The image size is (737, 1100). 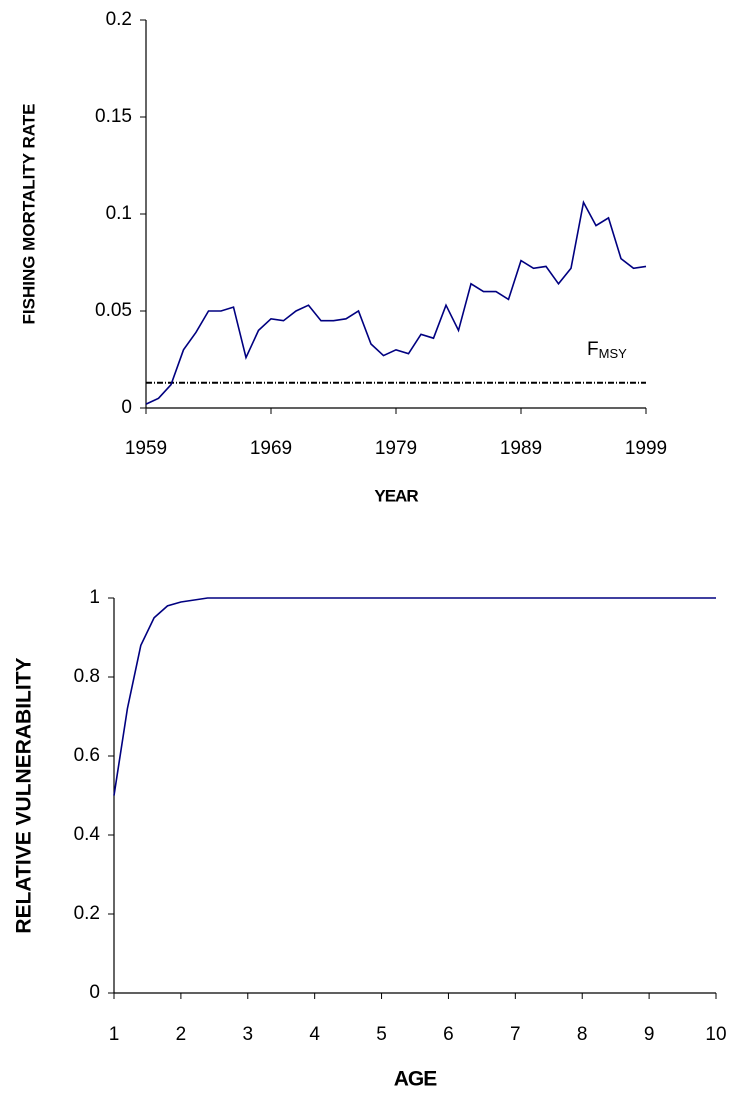 What do you see at coordinates (396, 448) in the screenshot?
I see `x-tick-label: 1979` at bounding box center [396, 448].